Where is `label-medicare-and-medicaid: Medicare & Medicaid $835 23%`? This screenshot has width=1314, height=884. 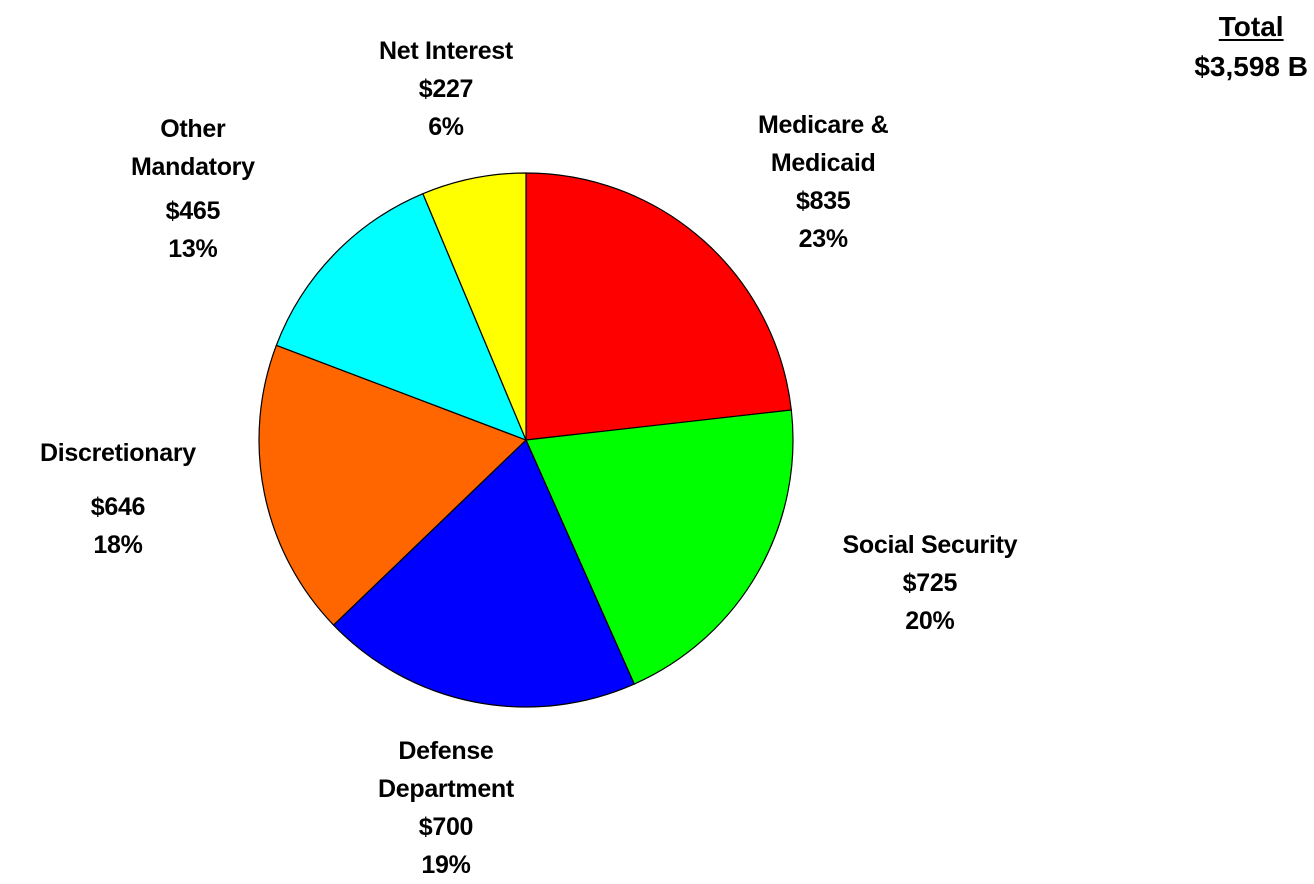
label-medicare-and-medicaid: Medicare & Medicaid $835 23% is located at coordinates (823, 182).